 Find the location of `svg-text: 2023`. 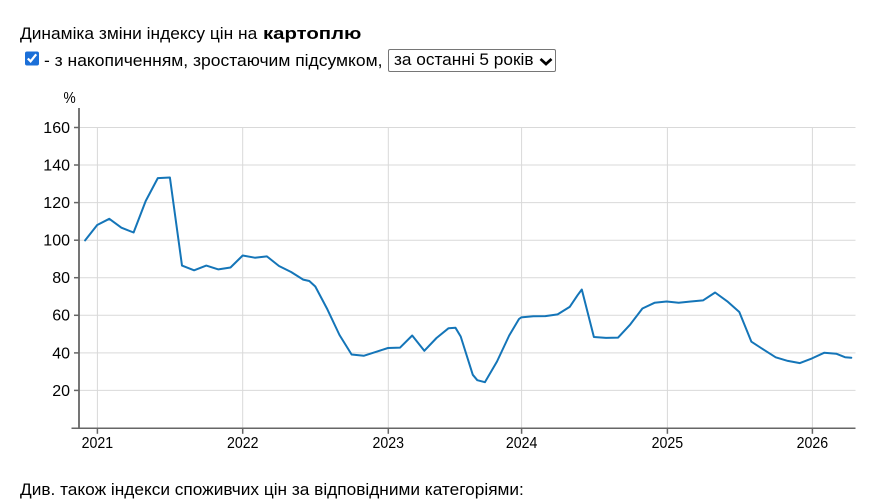

svg-text: 2023 is located at coordinates (389, 443).